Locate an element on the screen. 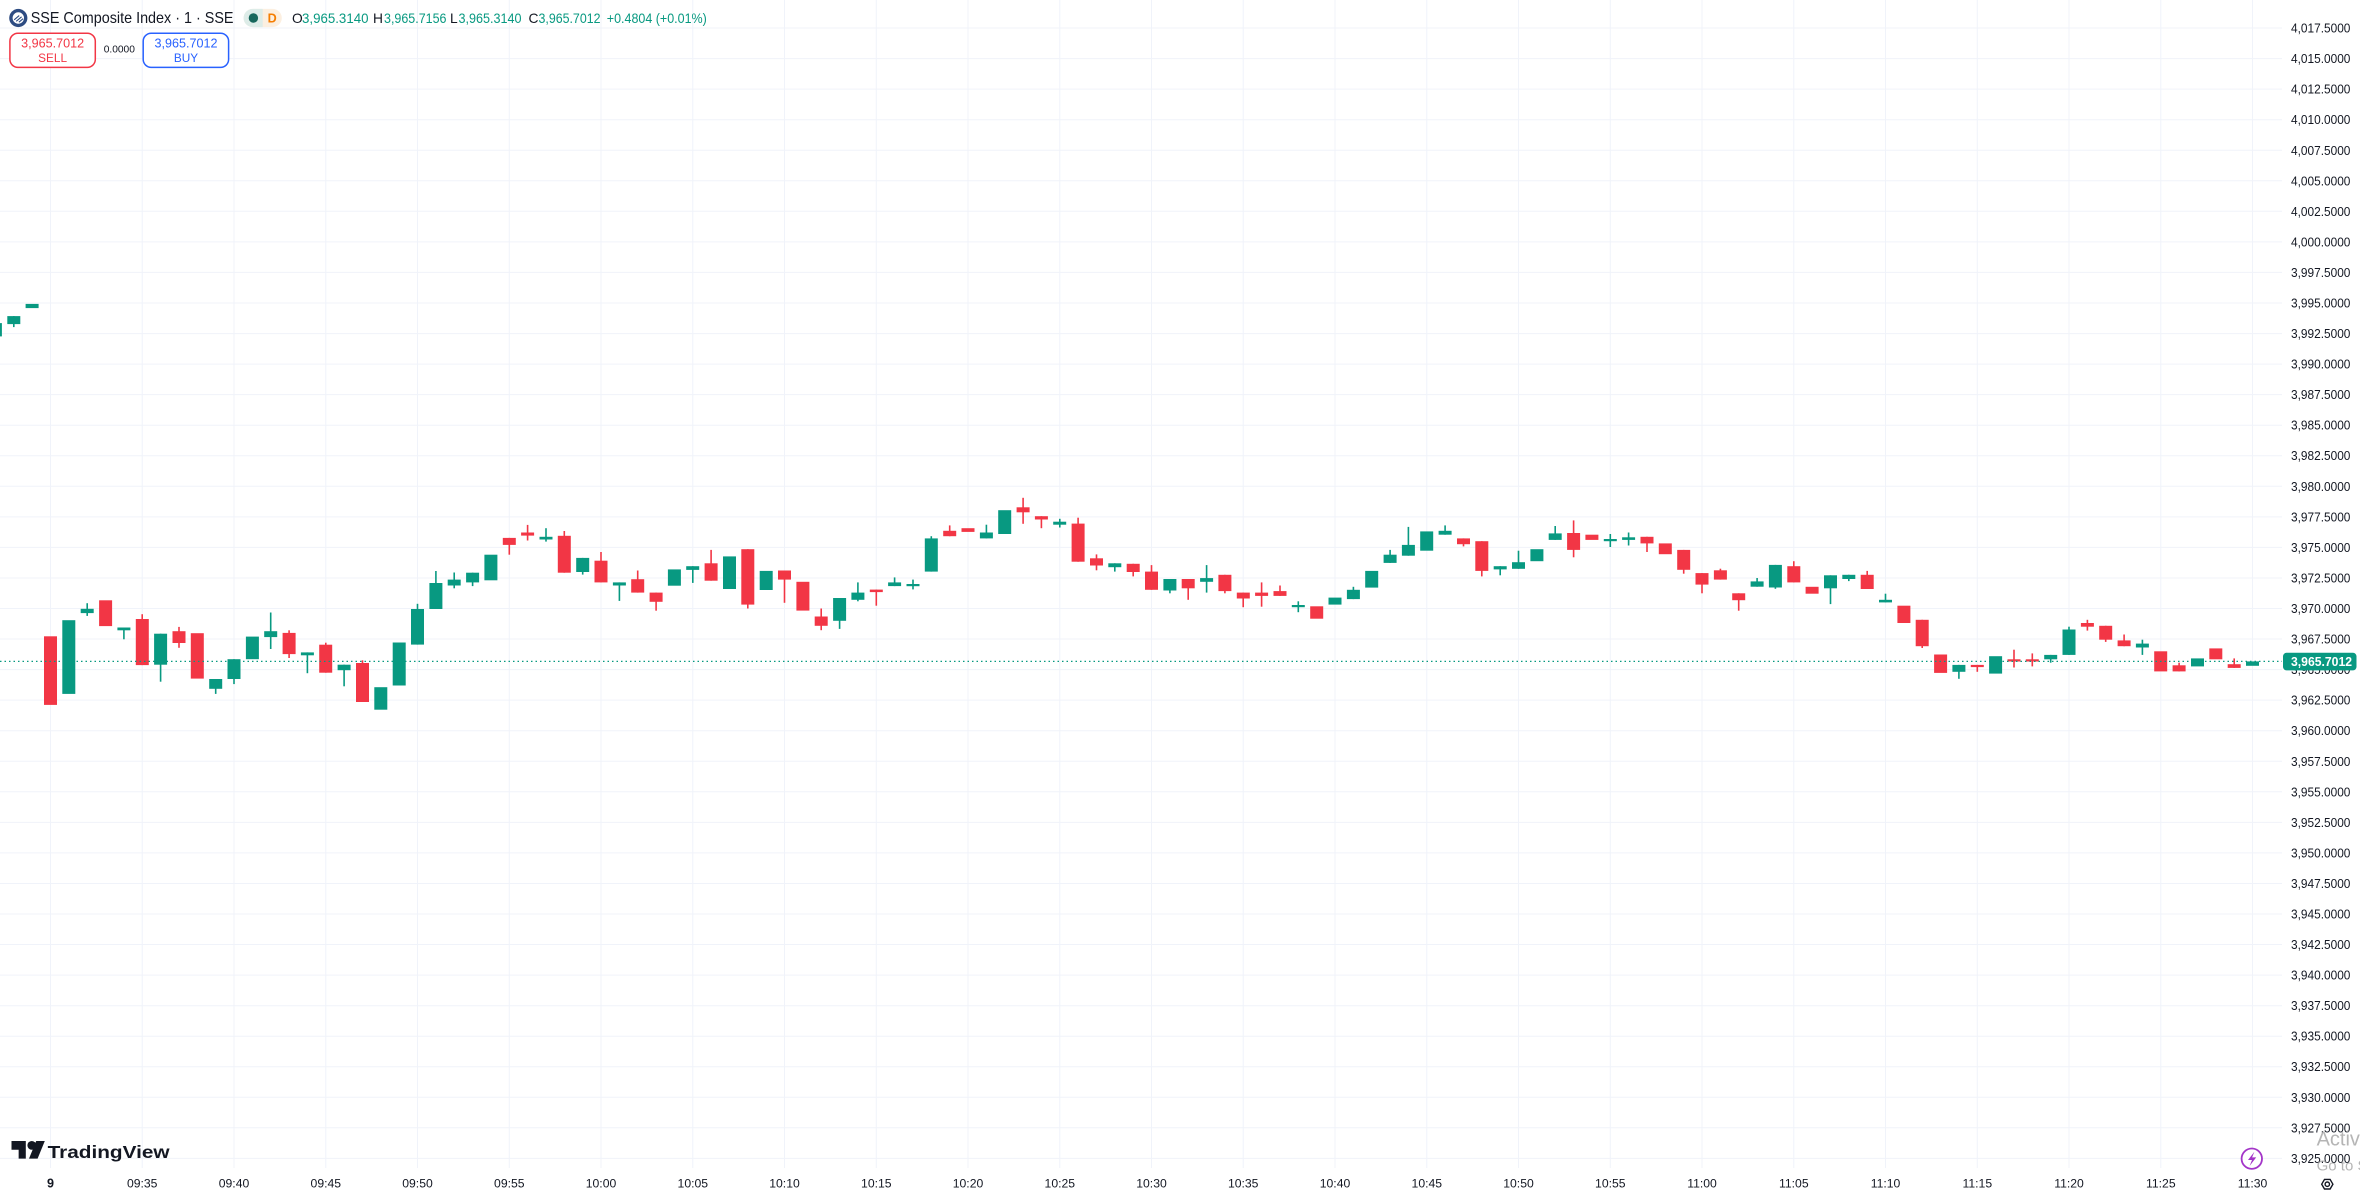  svg-text: 3,975.0000 is located at coordinates (2320, 548).